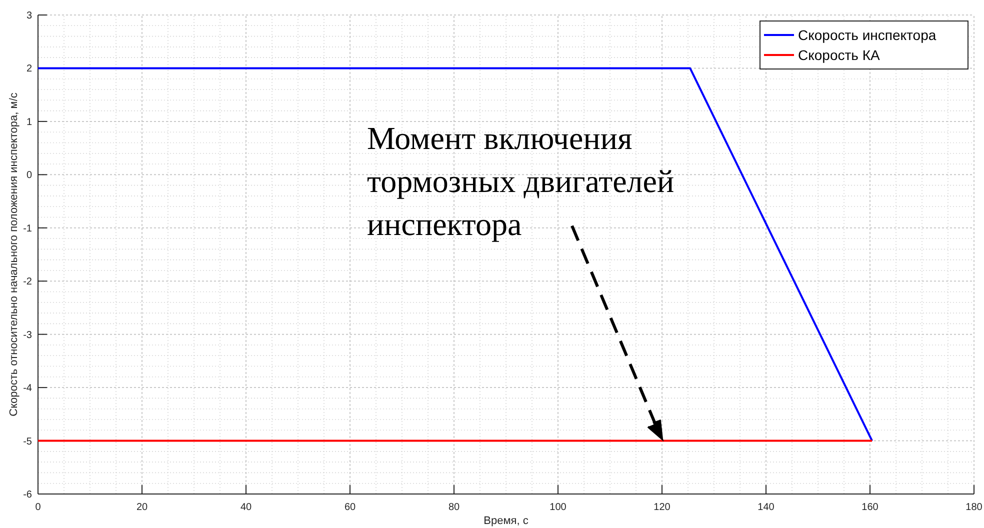  What do you see at coordinates (27, 388) in the screenshot?
I see `y-tick-label: -4` at bounding box center [27, 388].